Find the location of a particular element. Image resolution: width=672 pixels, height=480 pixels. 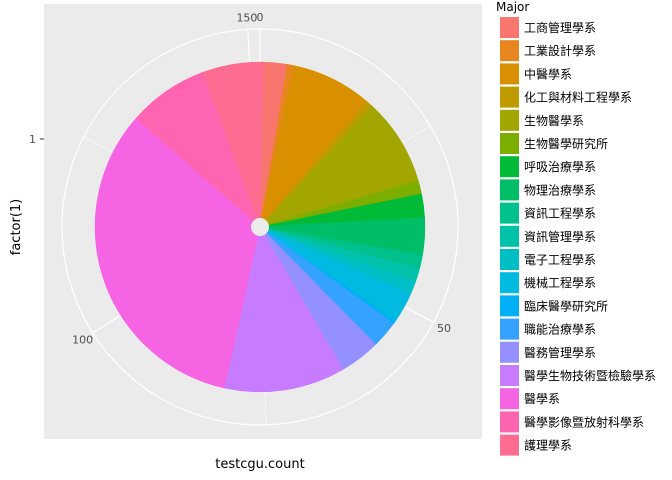

theta-tick-label: 100 is located at coordinates (82, 339).